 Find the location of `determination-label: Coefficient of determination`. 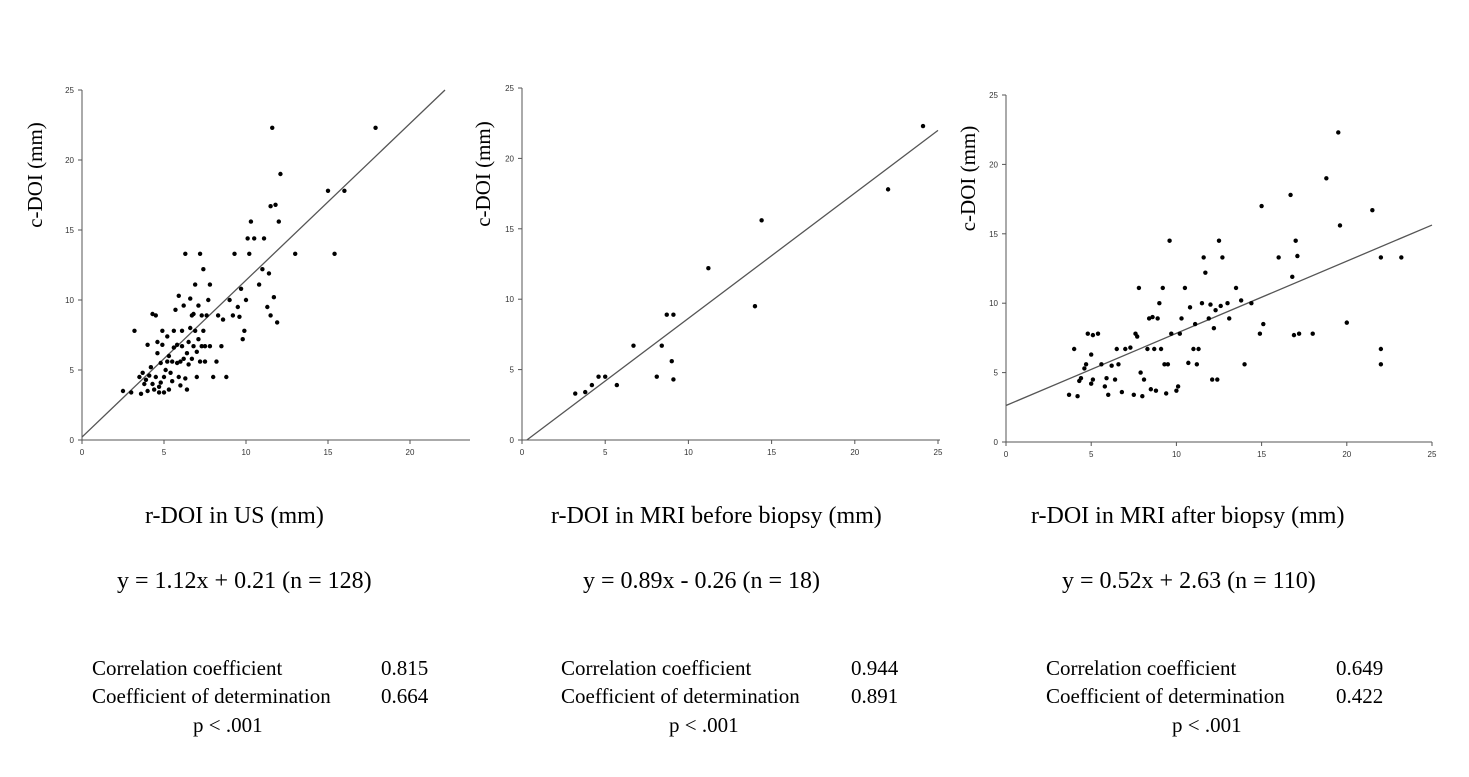

determination-label: Coefficient of determination is located at coordinates (211, 696).